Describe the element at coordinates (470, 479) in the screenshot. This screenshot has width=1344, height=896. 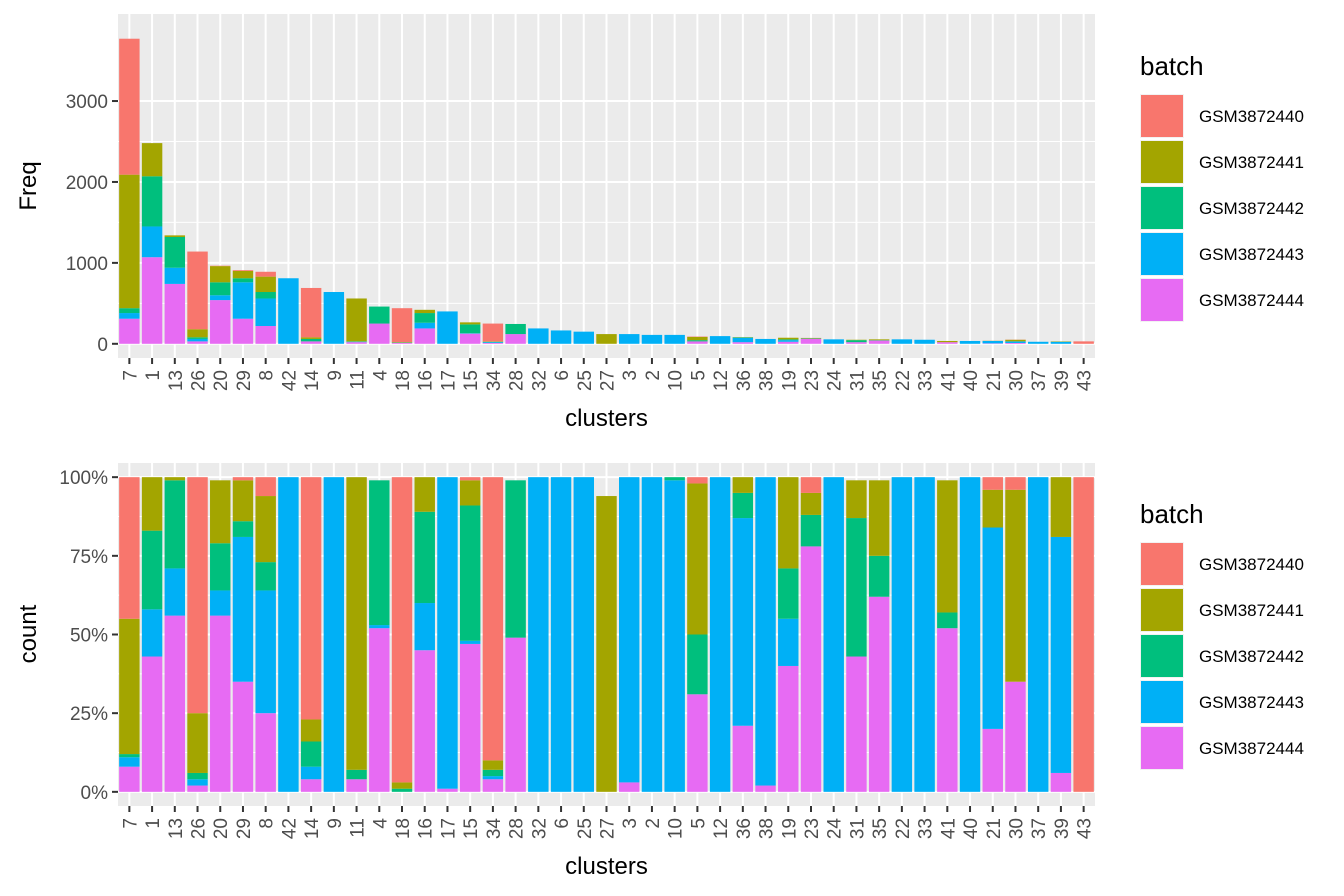
I see `bar-segment-15-GSM3872440` at that location.